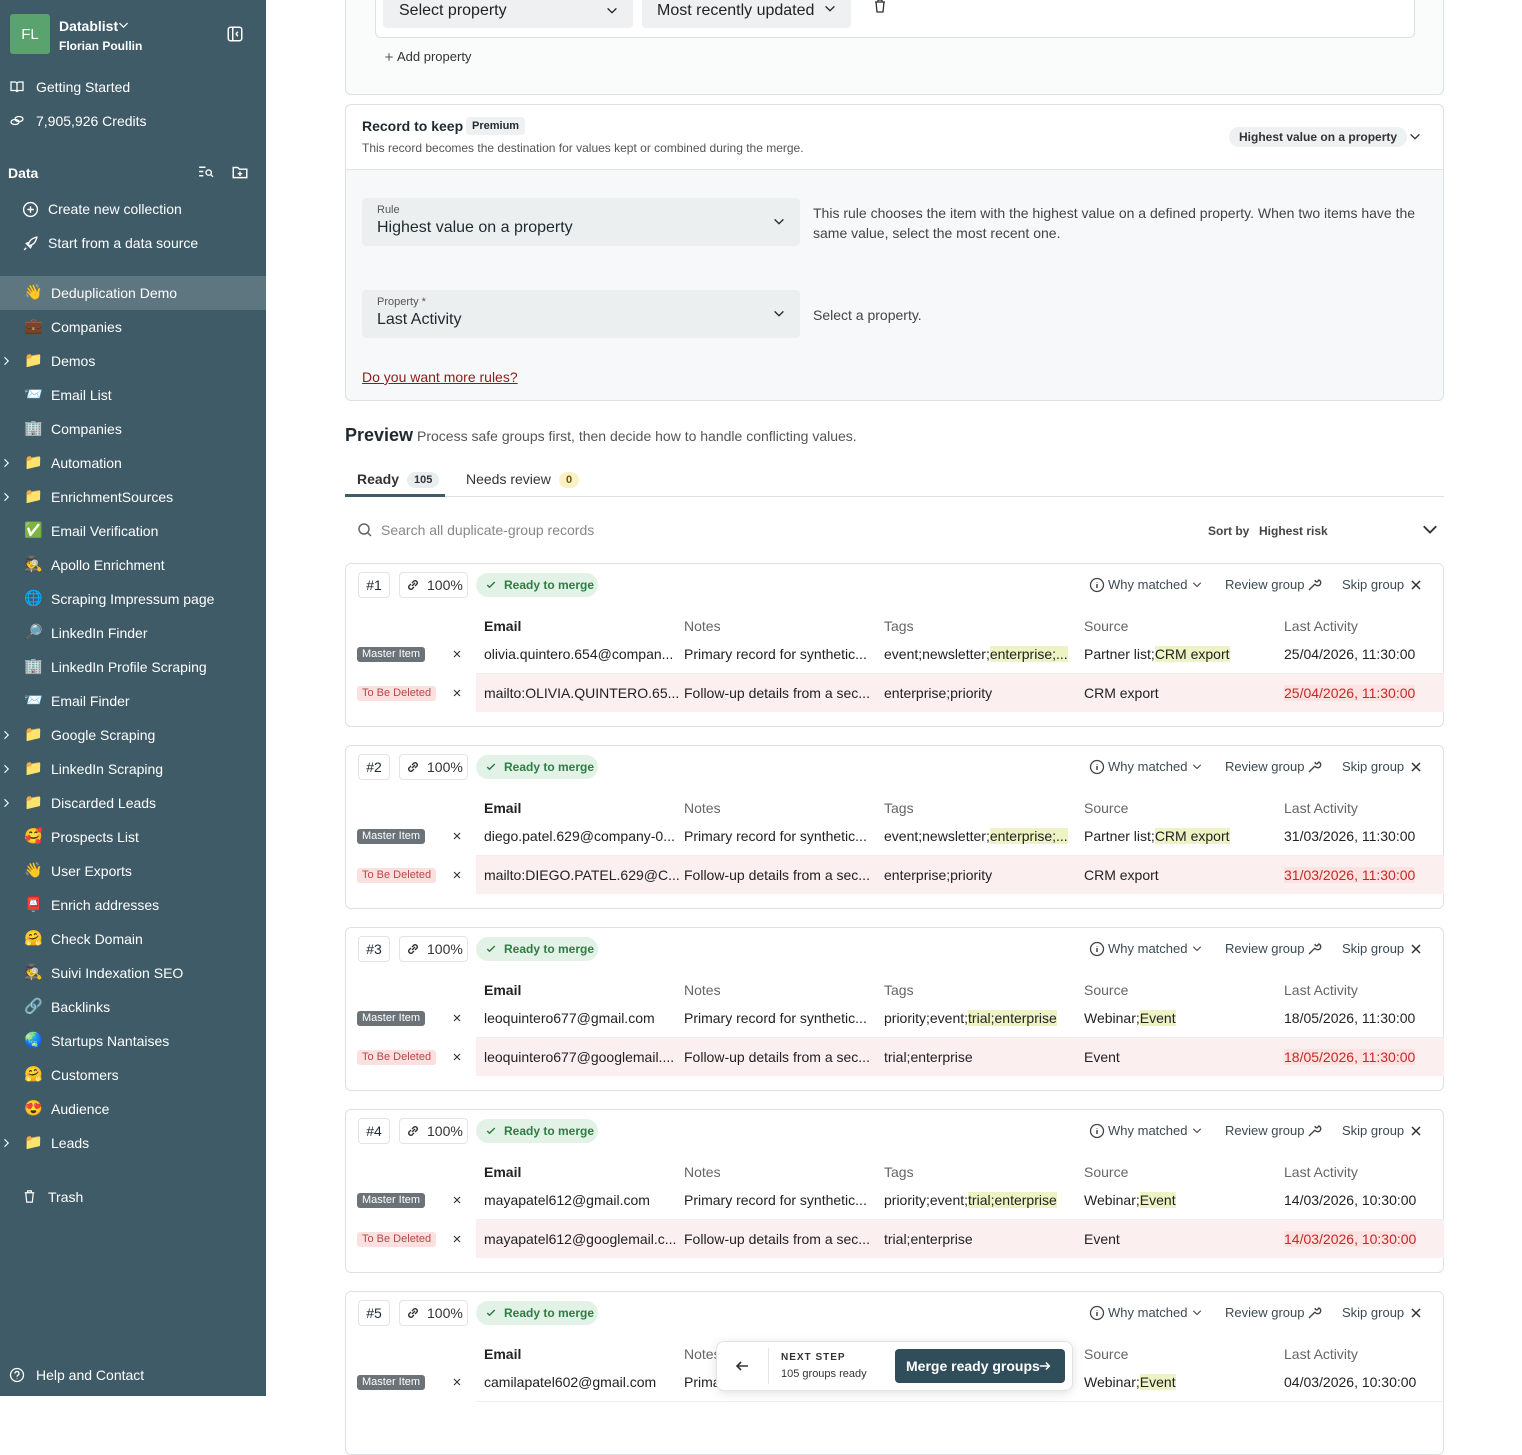 Image resolution: width=1522 pixels, height=1455 pixels. Describe the element at coordinates (90, 701) in the screenshot. I see `collection-name: Email Finder` at that location.